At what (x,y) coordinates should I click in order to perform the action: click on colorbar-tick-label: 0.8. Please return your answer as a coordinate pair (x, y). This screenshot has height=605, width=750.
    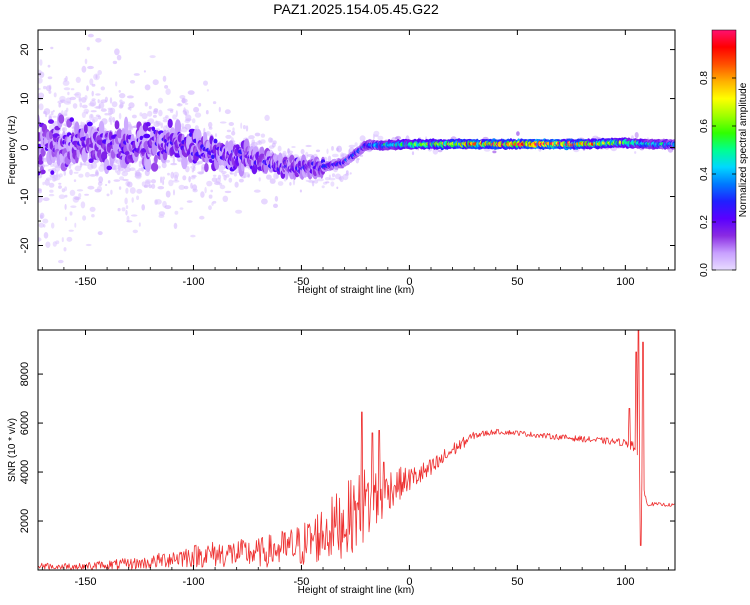
    Looking at the image, I should click on (704, 78).